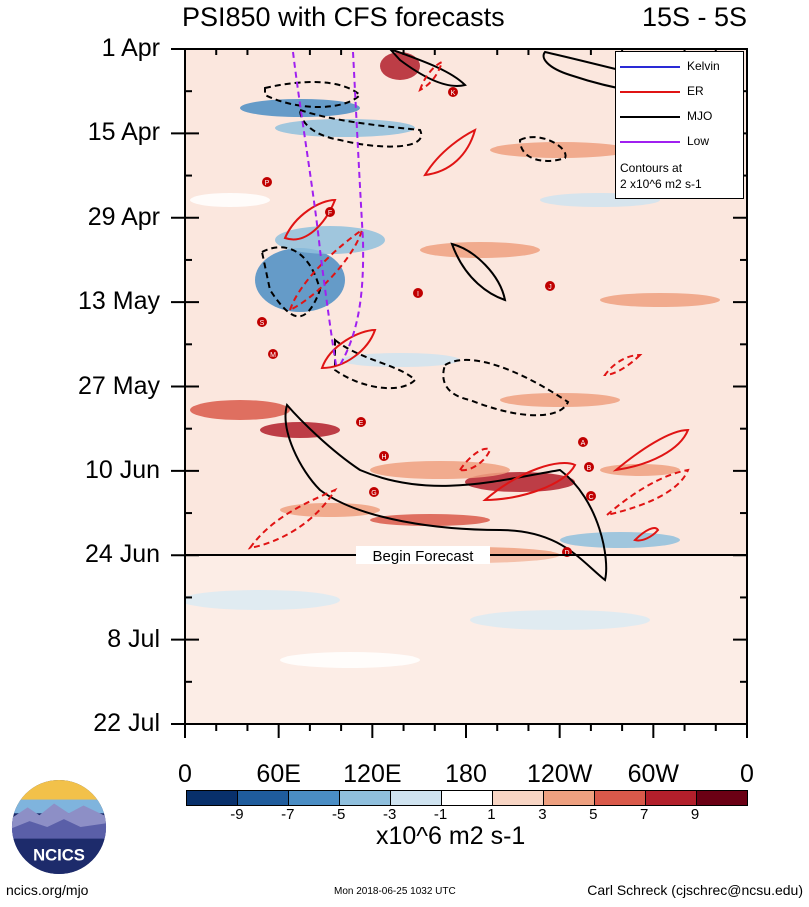 Image resolution: width=809 pixels, height=907 pixels. I want to click on legend-low-line, so click(650, 142).